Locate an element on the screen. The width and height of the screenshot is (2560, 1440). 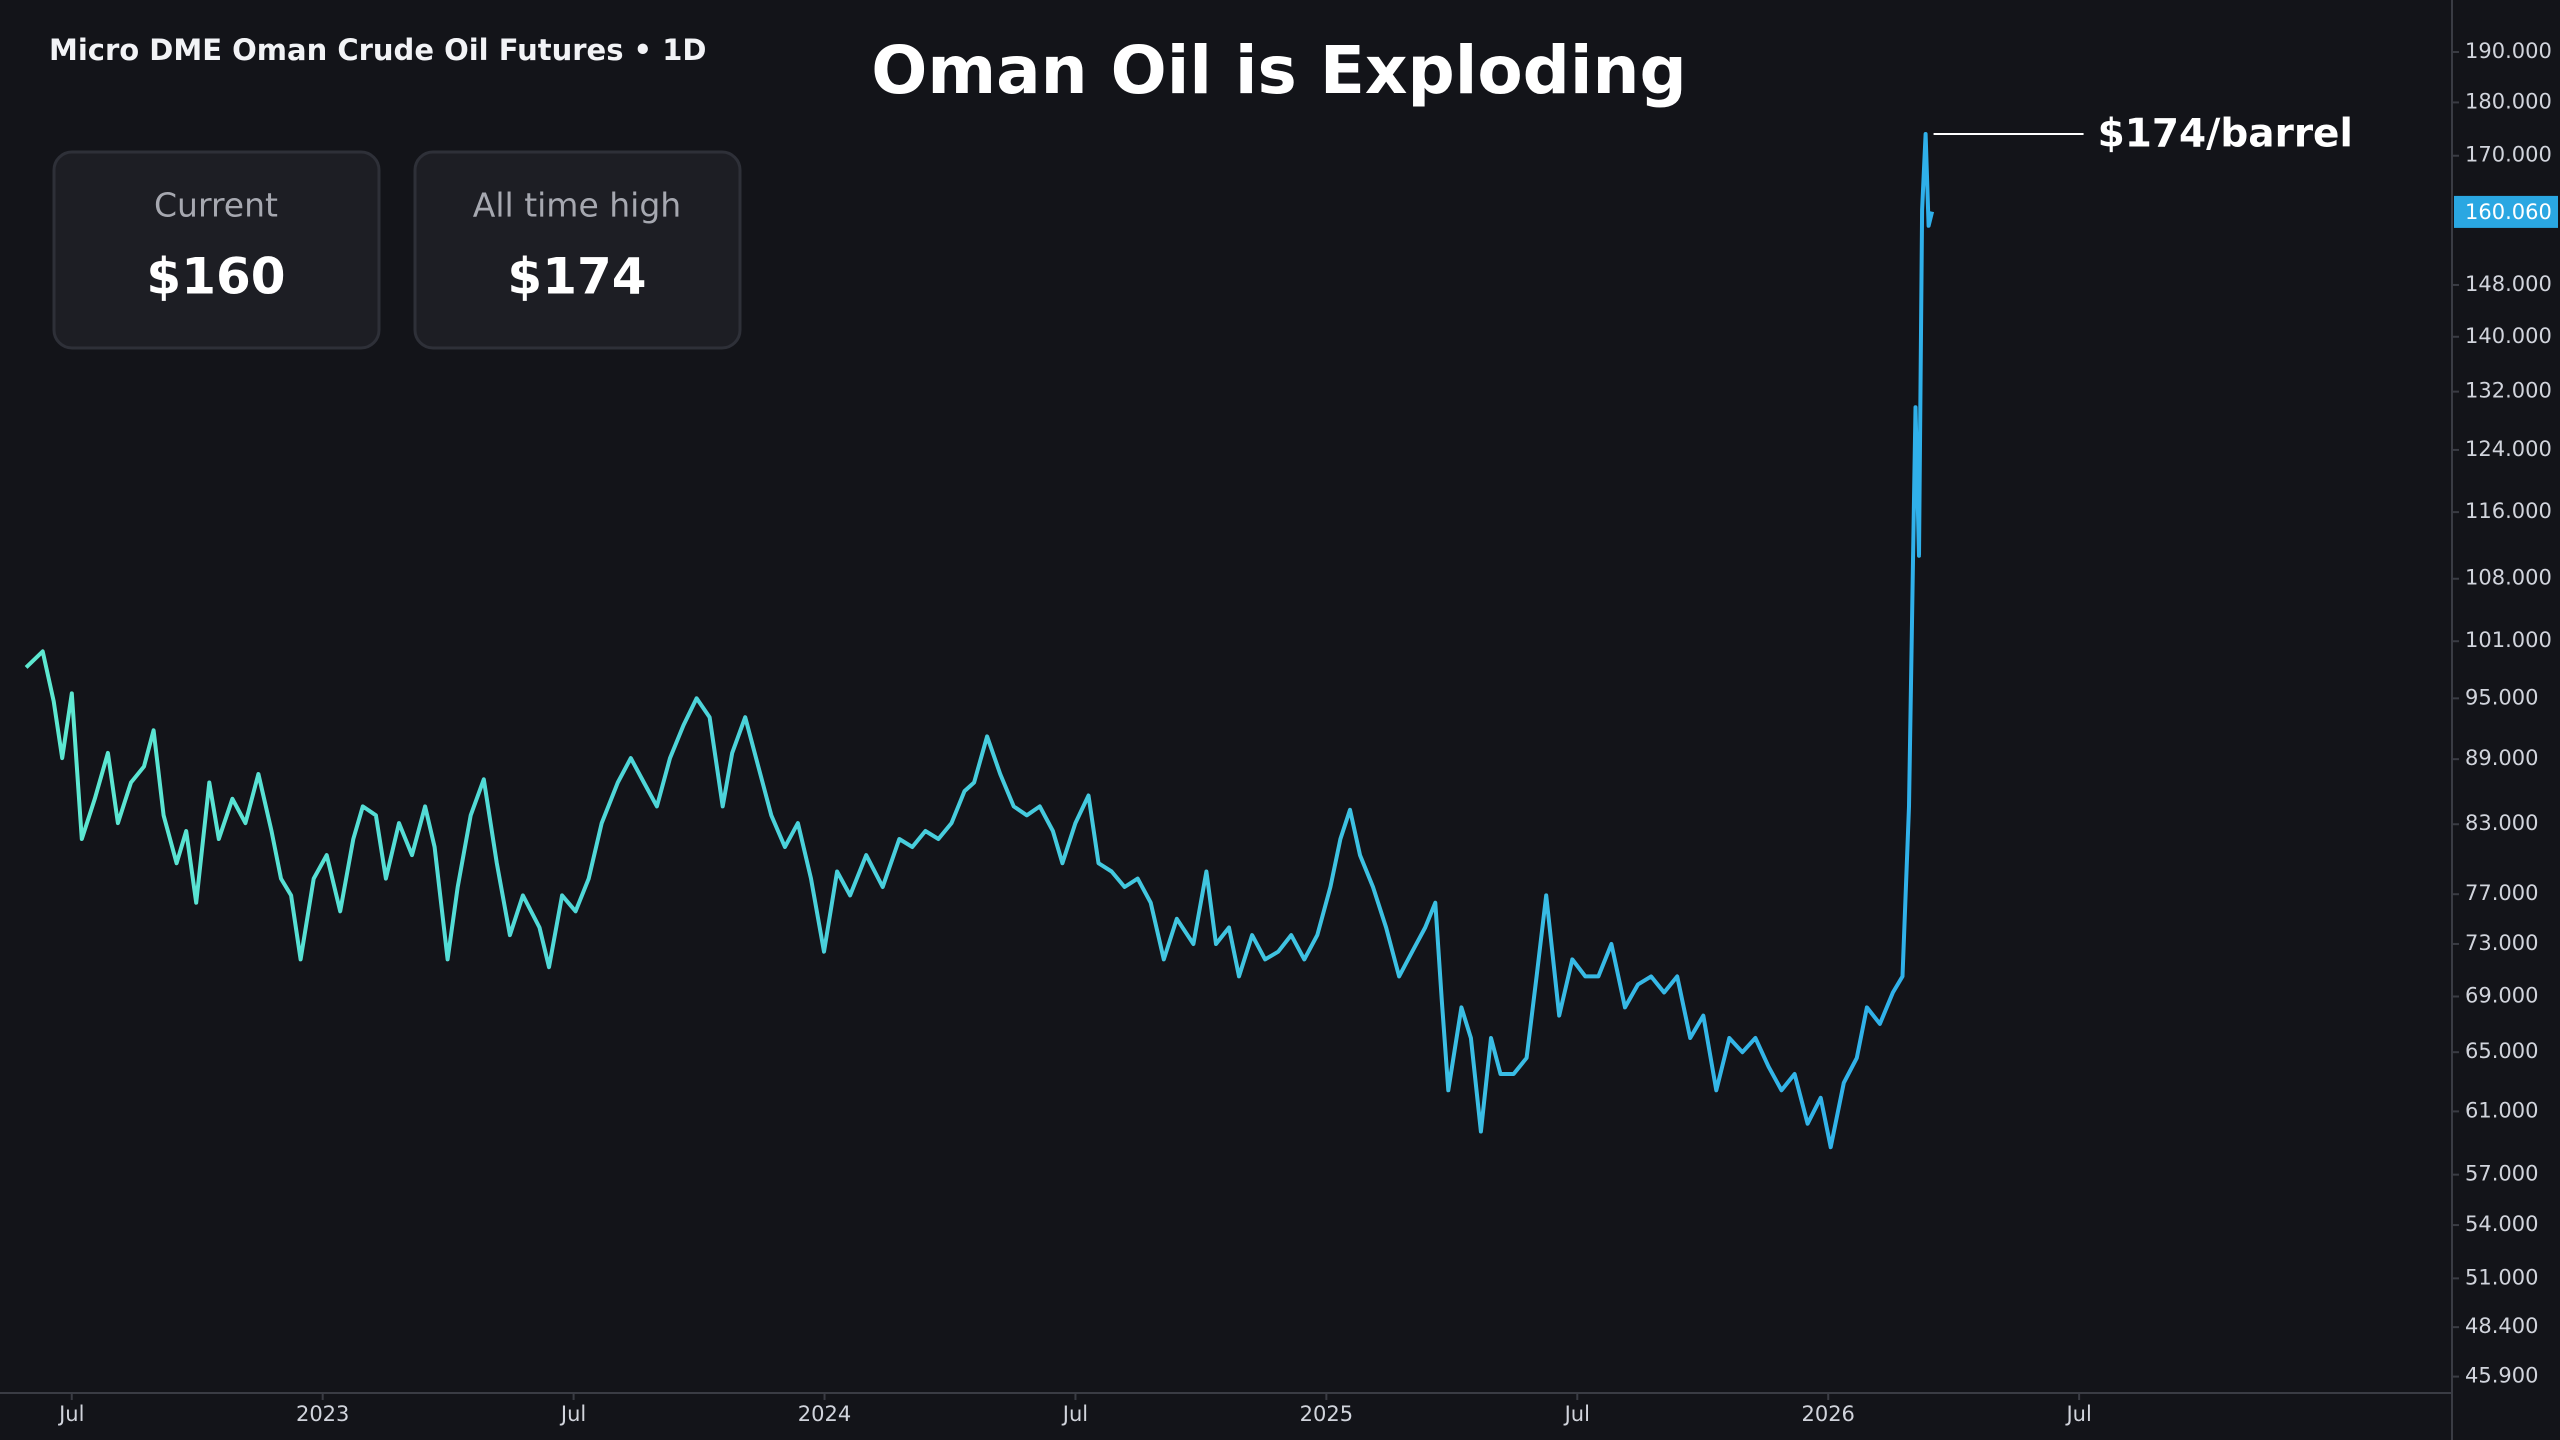
y-tick-label: 170.000 is located at coordinates (2508, 155).